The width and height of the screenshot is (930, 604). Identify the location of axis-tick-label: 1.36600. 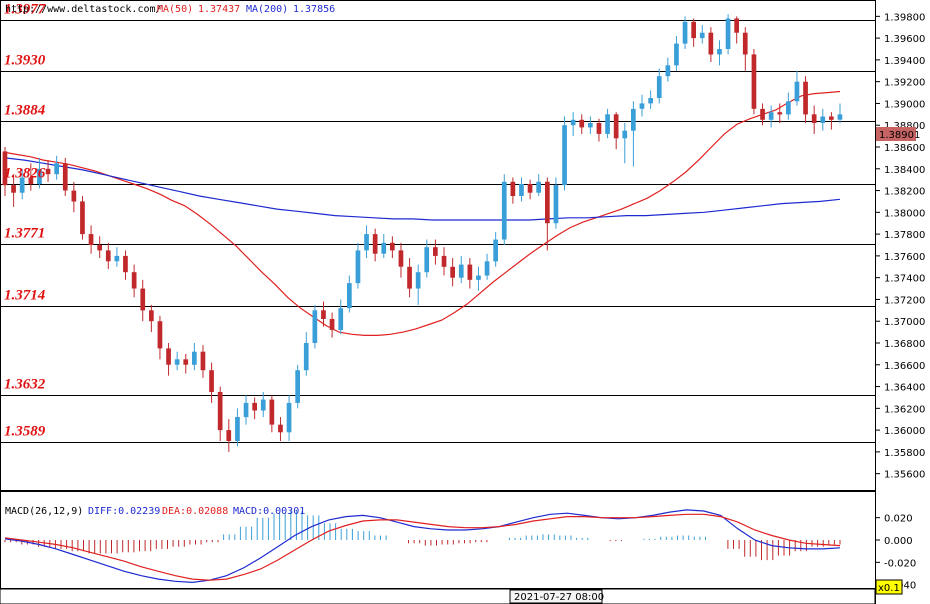
(904, 366).